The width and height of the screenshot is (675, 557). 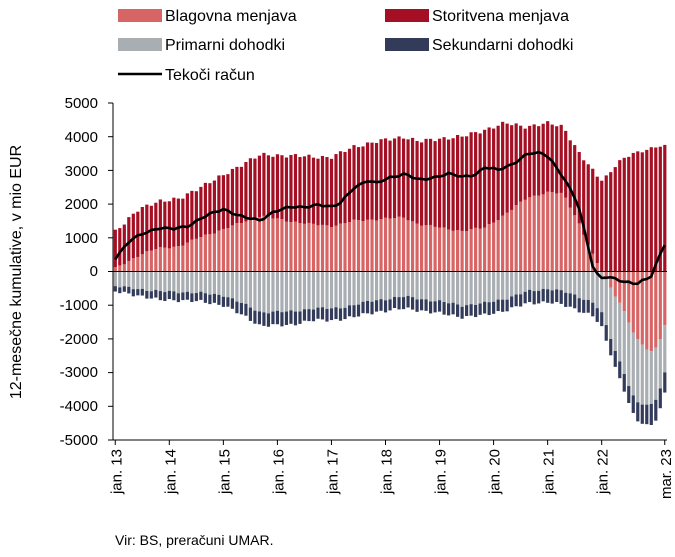 What do you see at coordinates (140, 44) in the screenshot?
I see `legend-swatch-primarni` at bounding box center [140, 44].